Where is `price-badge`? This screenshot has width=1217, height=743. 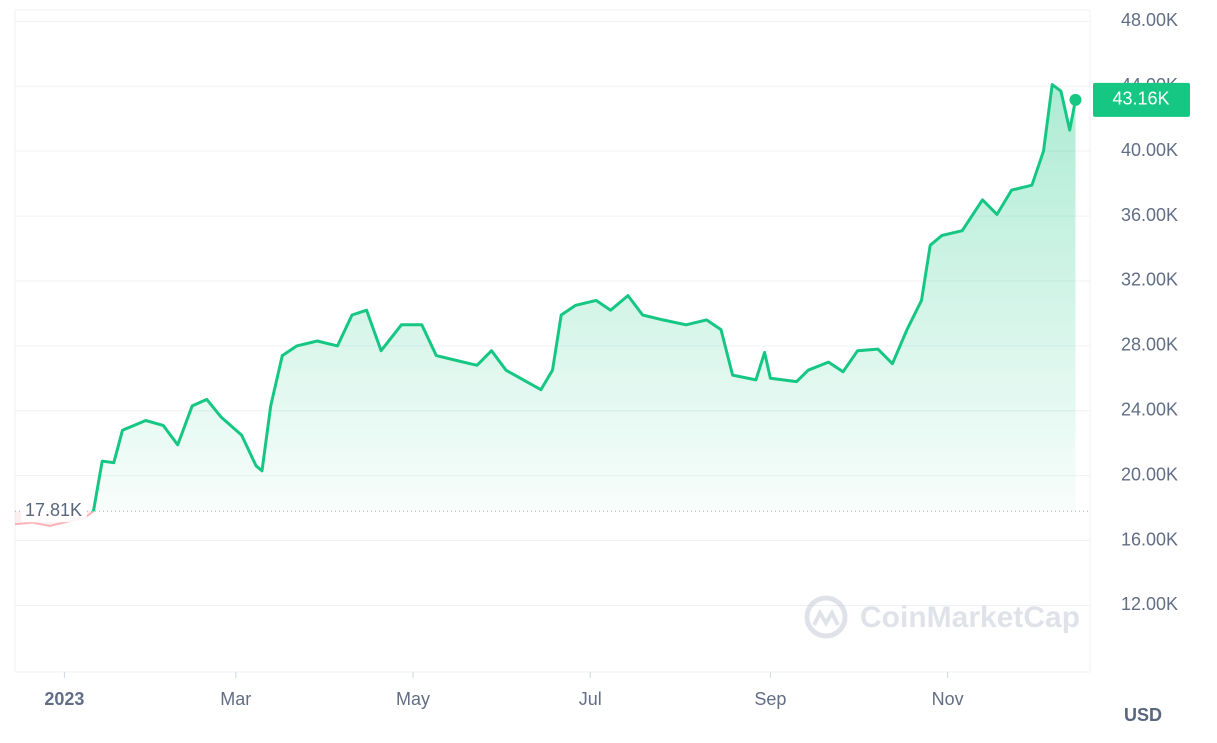 price-badge is located at coordinates (1141, 99).